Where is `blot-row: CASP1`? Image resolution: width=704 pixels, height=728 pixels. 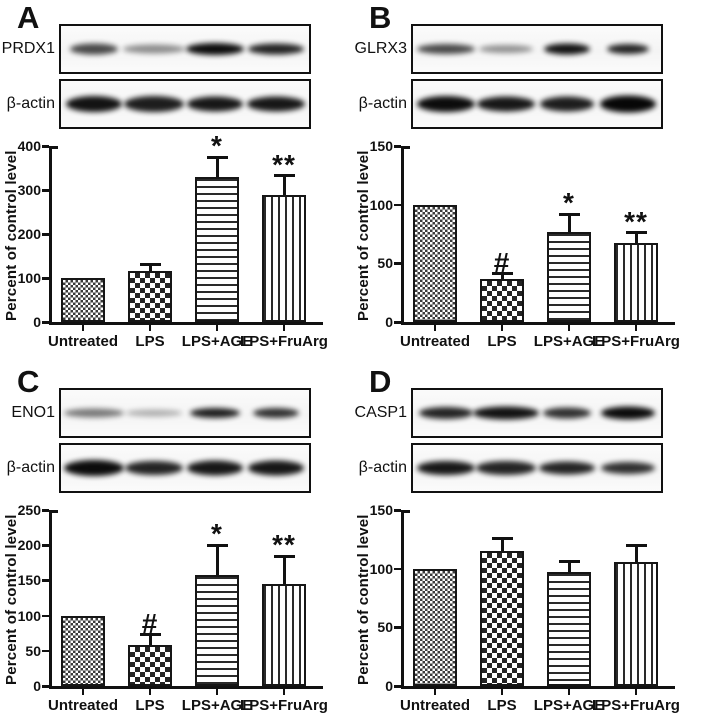
blot-row: CASP1 is located at coordinates (528, 413).